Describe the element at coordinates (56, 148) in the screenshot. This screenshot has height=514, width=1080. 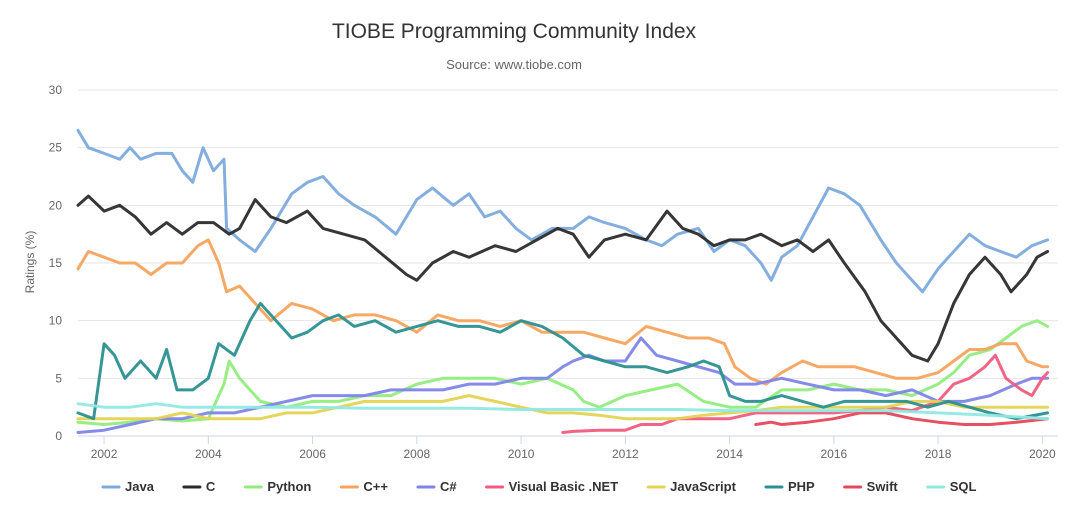
I see `y-tick-label: 25` at that location.